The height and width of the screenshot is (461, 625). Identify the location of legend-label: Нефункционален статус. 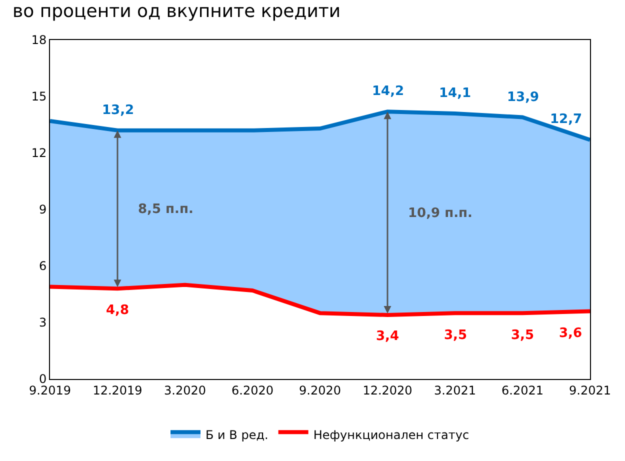
(391, 435).